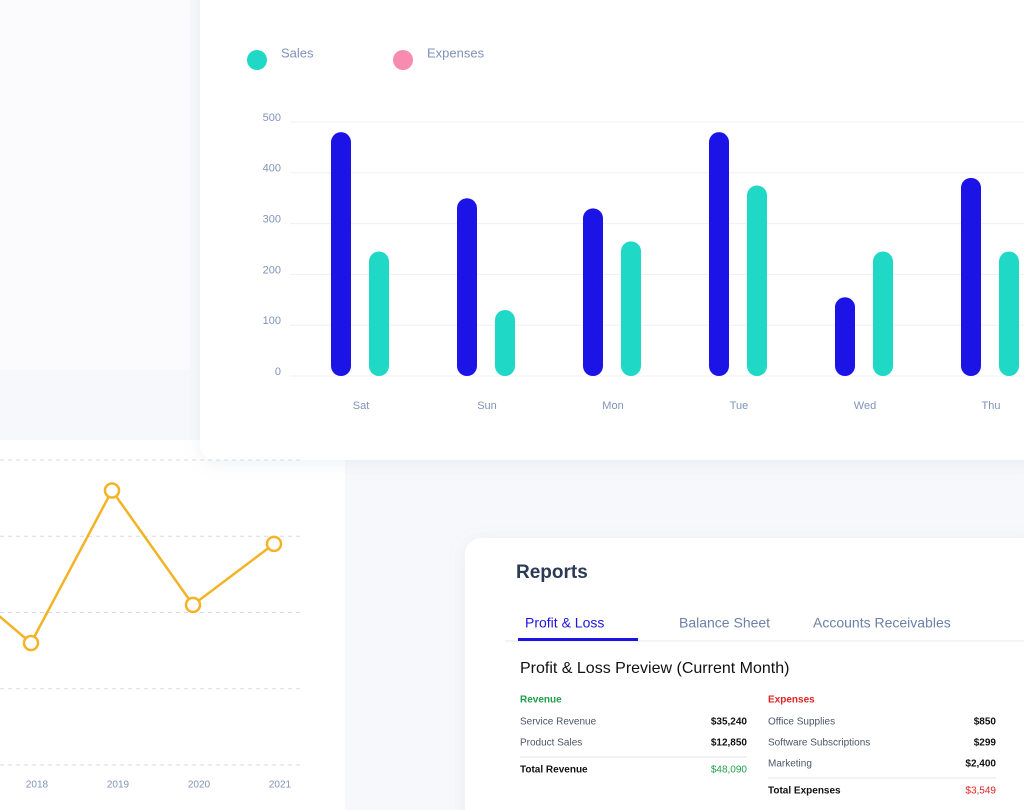  I want to click on y-tick-label: 100, so click(272, 321).